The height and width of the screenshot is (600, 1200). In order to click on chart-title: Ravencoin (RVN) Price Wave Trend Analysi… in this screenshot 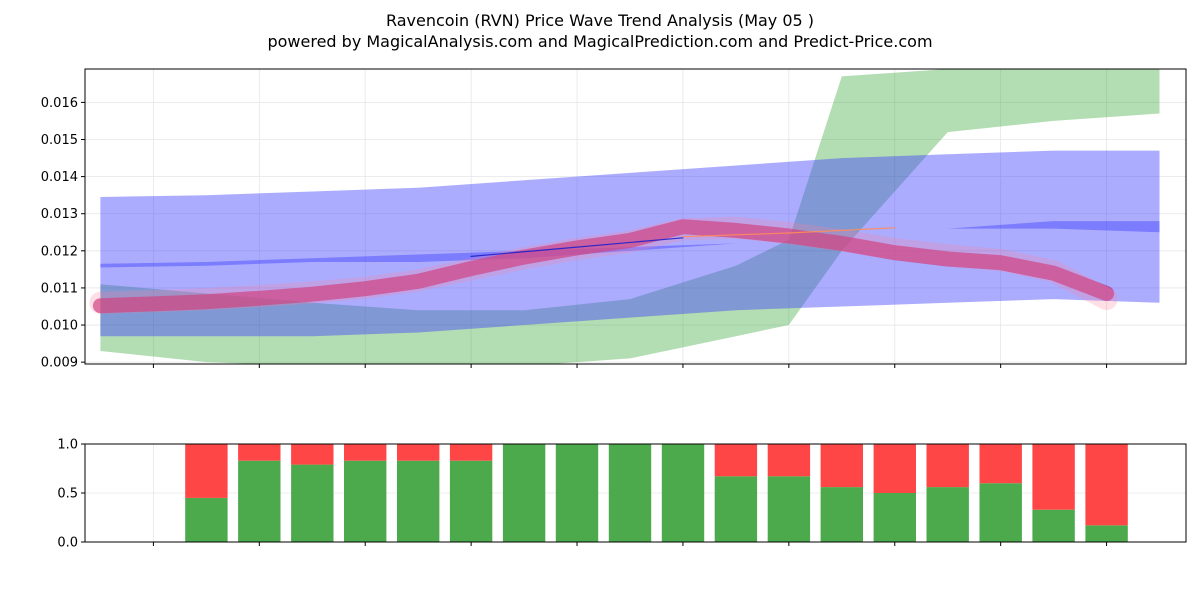, I will do `click(600, 20)`.